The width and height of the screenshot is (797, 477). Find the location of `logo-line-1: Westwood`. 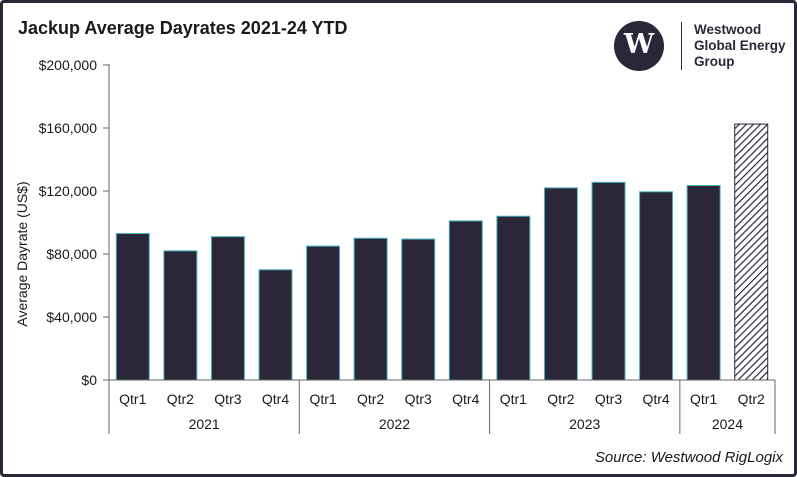

logo-line-1: Westwood is located at coordinates (728, 29).